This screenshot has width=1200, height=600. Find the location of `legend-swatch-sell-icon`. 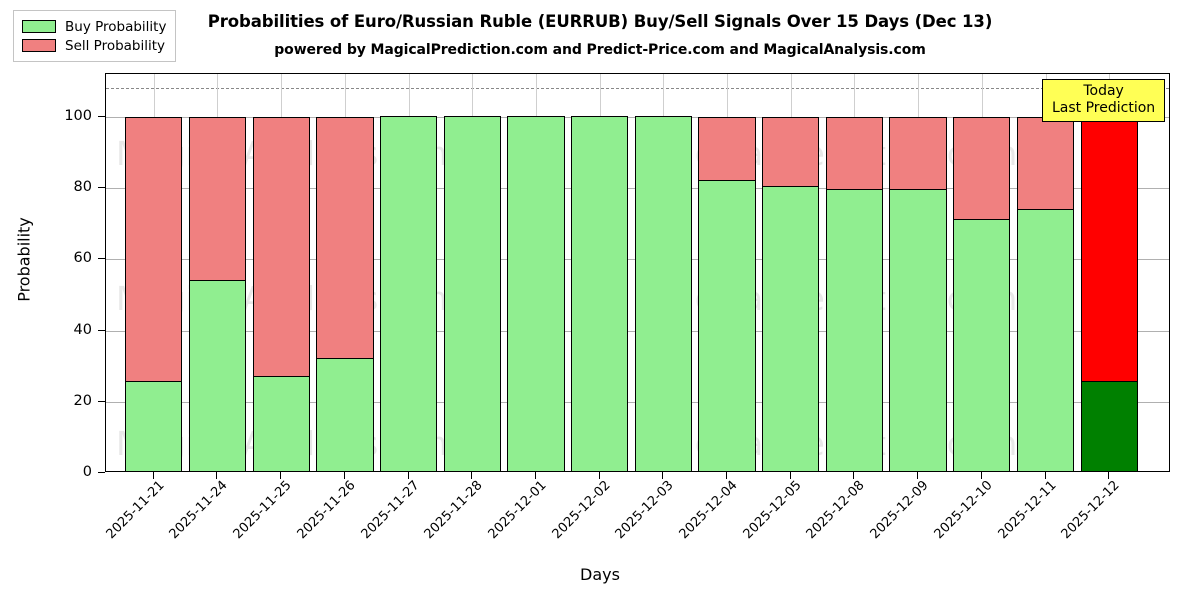

legend-swatch-sell-icon is located at coordinates (39, 45).